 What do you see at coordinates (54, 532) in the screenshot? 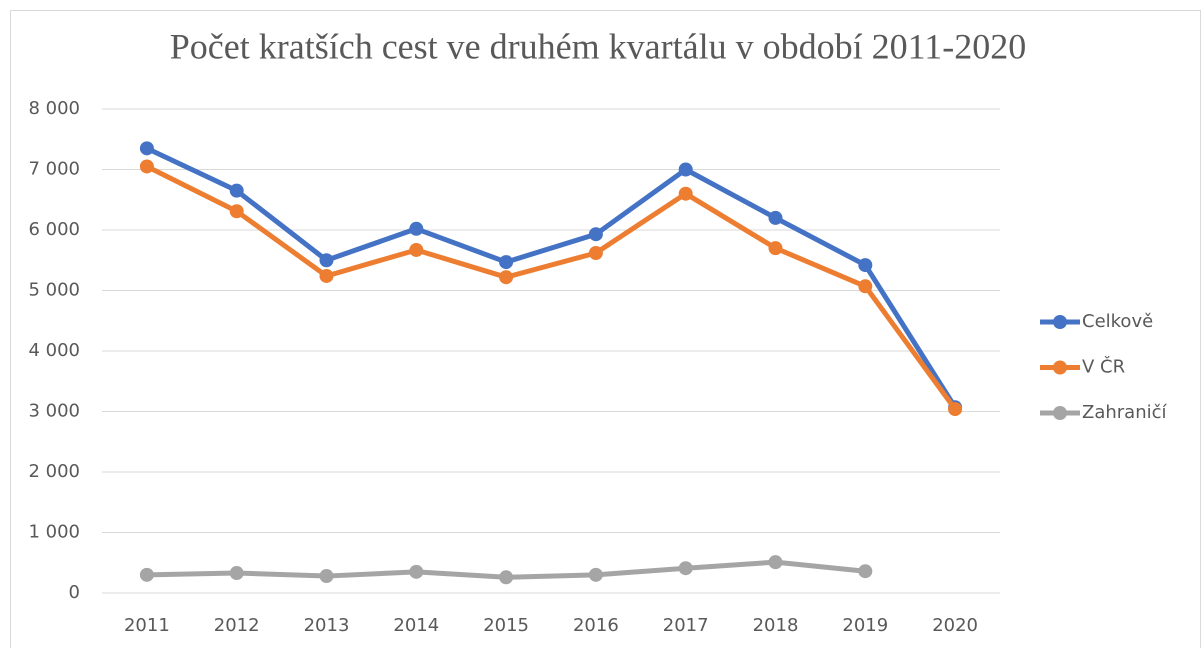
I see `y-tick-label: 1 000` at bounding box center [54, 532].